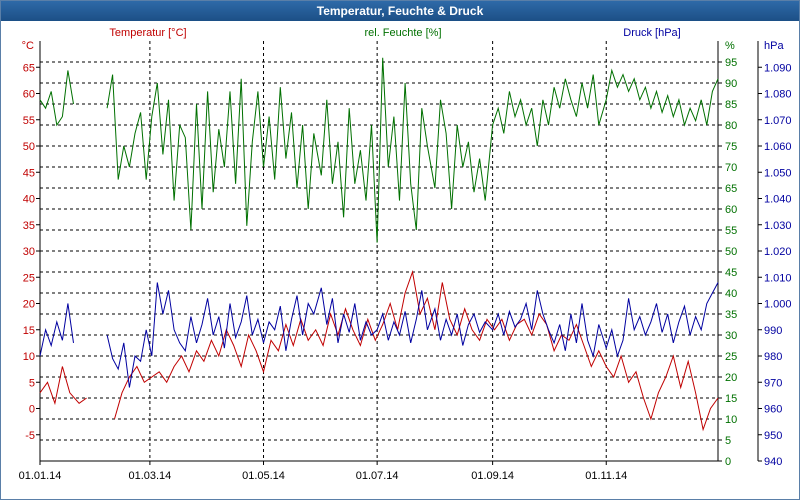 Image resolution: width=800 pixels, height=500 pixels. I want to click on temperature-tick-label: 10, so click(29, 357).